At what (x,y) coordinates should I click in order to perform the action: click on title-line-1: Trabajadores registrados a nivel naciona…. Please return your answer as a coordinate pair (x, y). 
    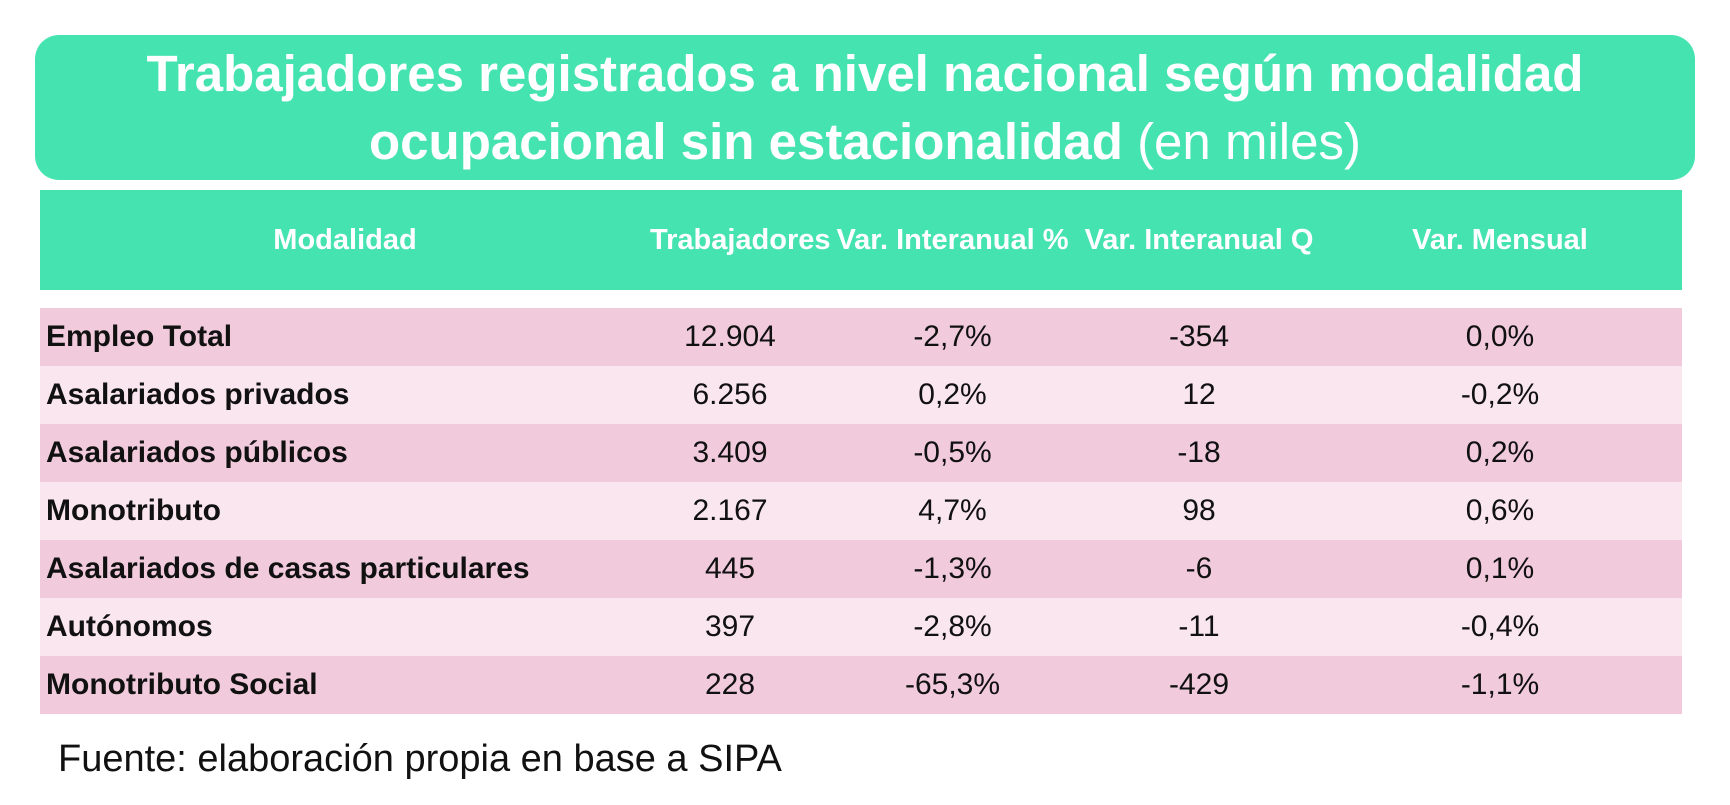
    Looking at the image, I should click on (865, 73).